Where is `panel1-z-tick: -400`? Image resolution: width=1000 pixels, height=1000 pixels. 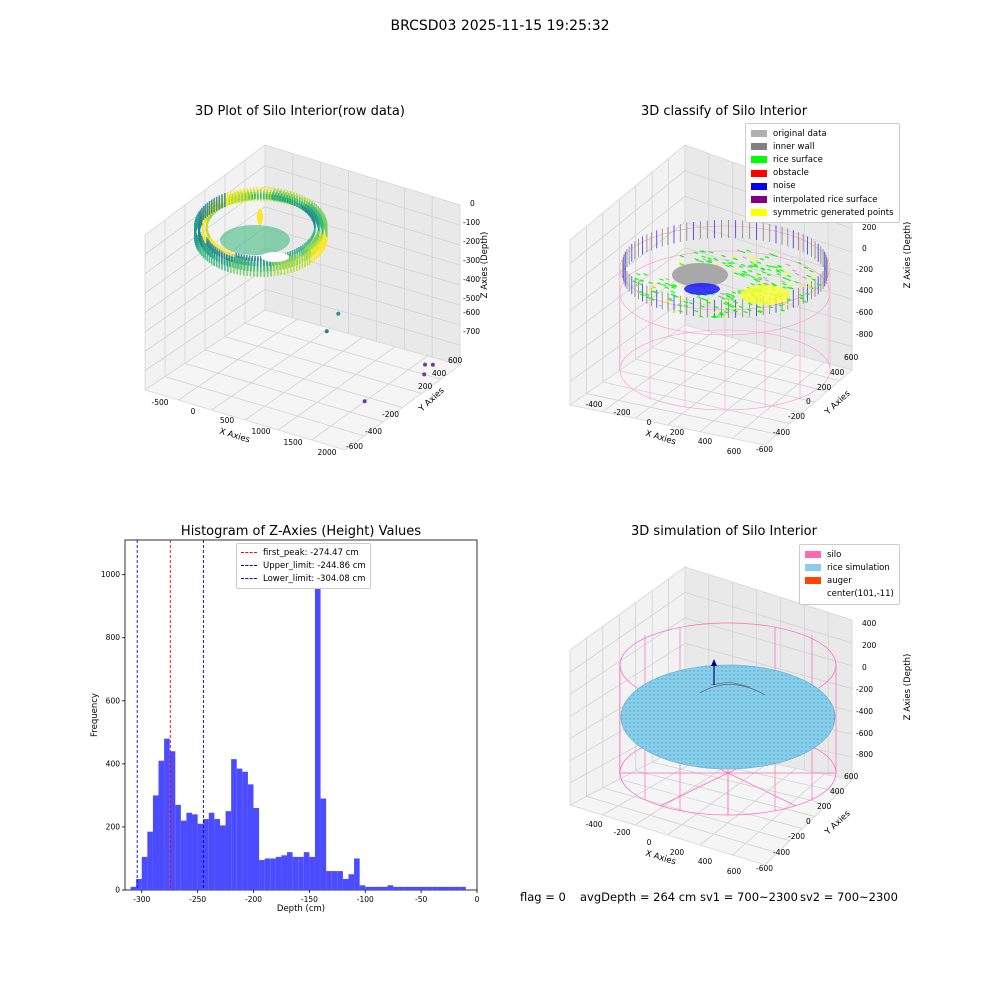
panel1-z-tick: -400 is located at coordinates (471, 279).